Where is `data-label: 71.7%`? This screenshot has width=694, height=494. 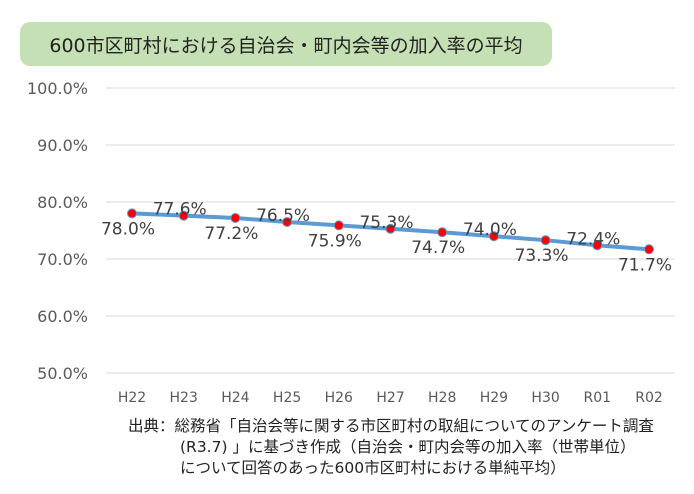
data-label: 71.7% is located at coordinates (645, 265).